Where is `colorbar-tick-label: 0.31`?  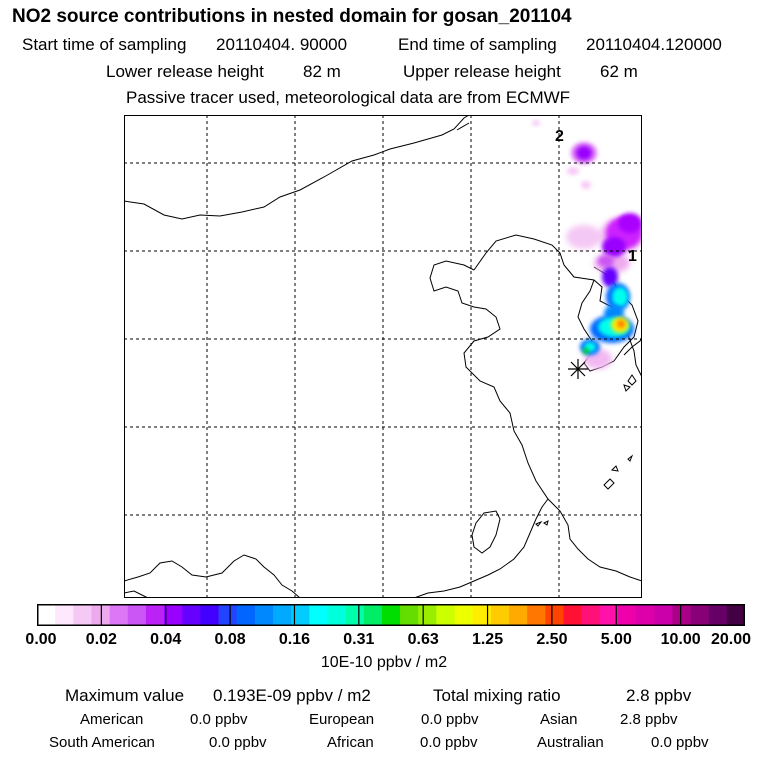 colorbar-tick-label: 0.31 is located at coordinates (359, 639).